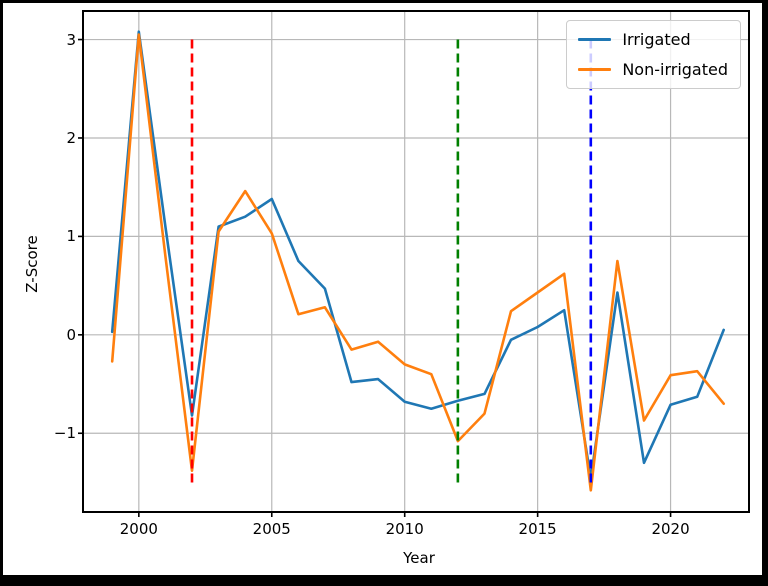 The height and width of the screenshot is (586, 768). What do you see at coordinates (595, 39) in the screenshot?
I see `legend-line-sample-irrigated` at bounding box center [595, 39].